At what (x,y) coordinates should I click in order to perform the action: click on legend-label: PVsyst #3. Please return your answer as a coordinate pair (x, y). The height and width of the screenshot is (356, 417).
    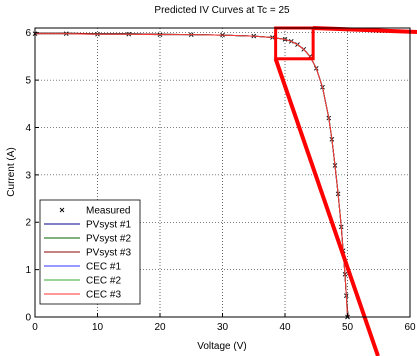
    Looking at the image, I should click on (108, 253).